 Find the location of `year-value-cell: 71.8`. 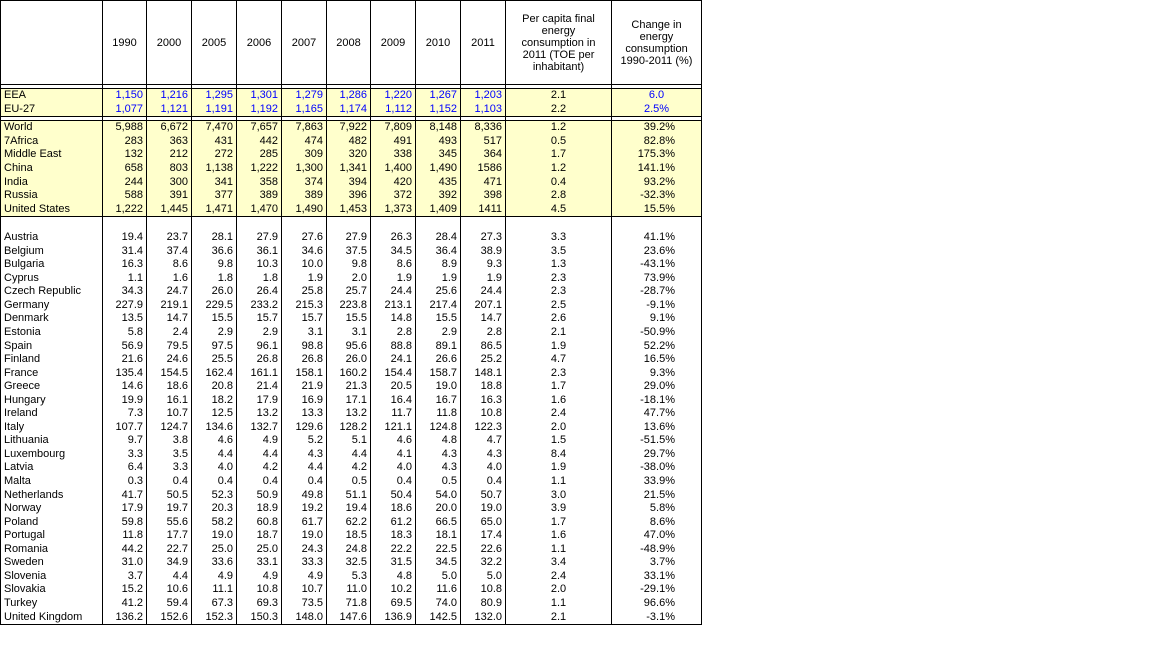

year-value-cell: 71.8 is located at coordinates (348, 603).